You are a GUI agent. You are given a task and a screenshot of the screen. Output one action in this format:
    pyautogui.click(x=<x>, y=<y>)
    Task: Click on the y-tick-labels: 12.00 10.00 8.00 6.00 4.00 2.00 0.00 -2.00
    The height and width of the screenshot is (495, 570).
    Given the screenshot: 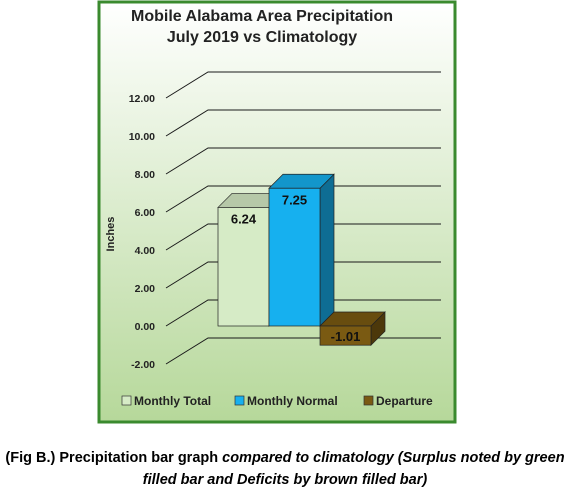 What is the action you would take?
    pyautogui.click(x=142, y=232)
    